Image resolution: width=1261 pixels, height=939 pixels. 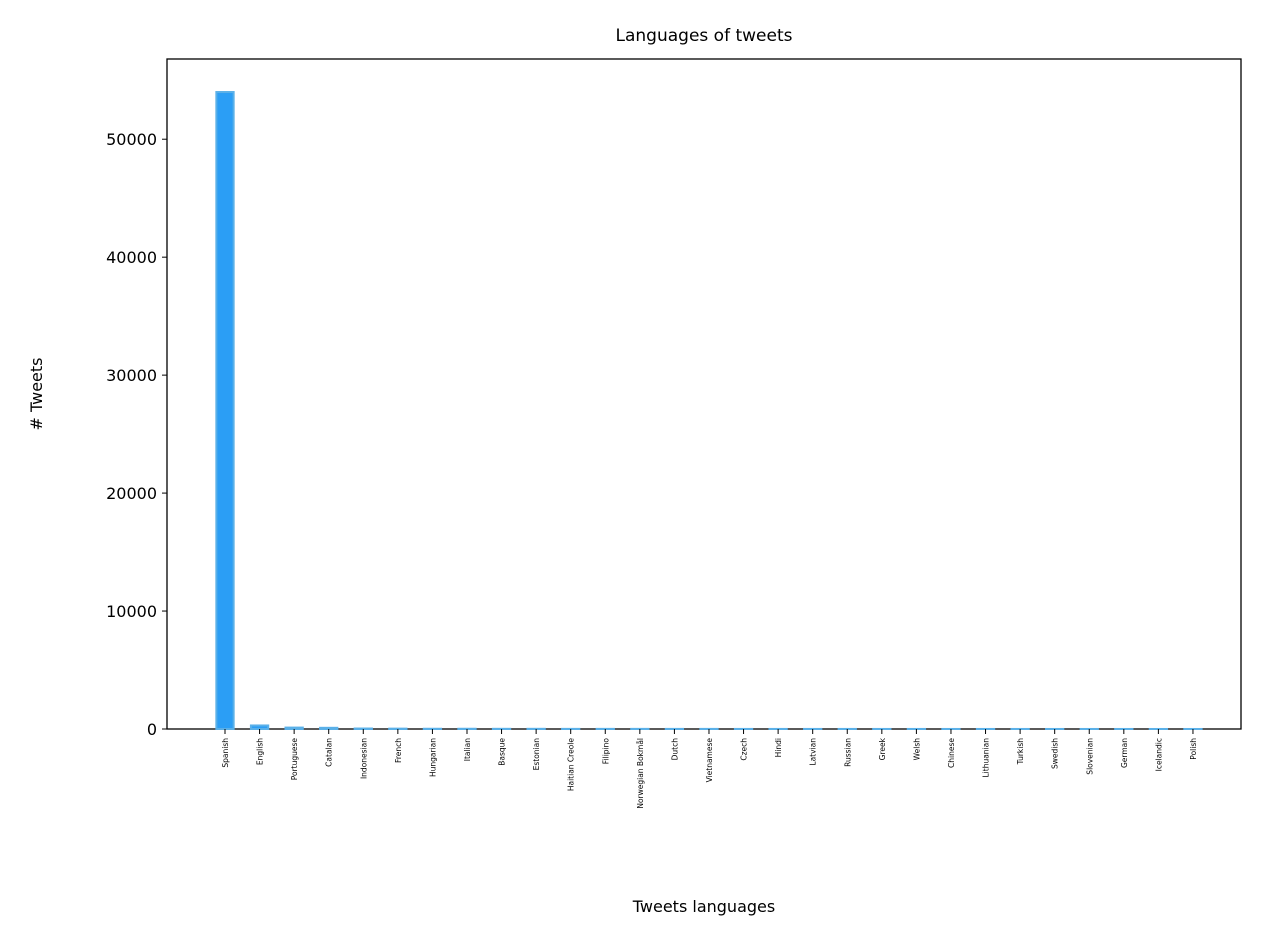 I want to click on x-tick-label: Lithuanian, so click(x=986, y=758).